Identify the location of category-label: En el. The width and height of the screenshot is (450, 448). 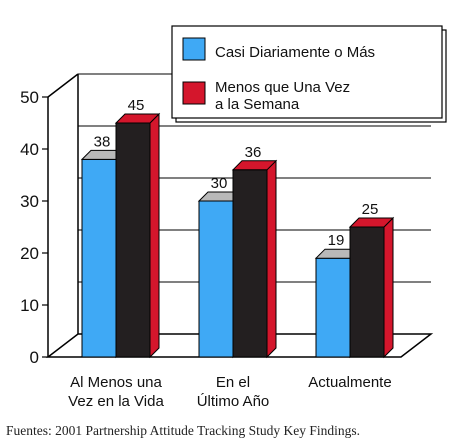
(233, 382).